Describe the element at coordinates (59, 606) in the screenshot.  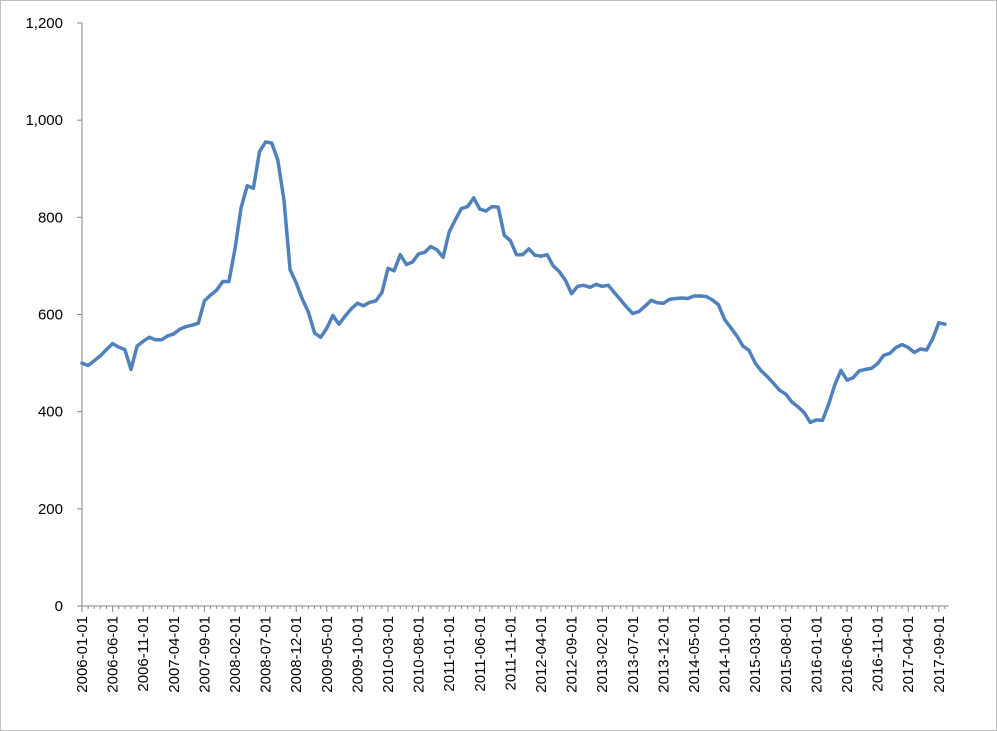
I see `y-tick-label: 0` at that location.